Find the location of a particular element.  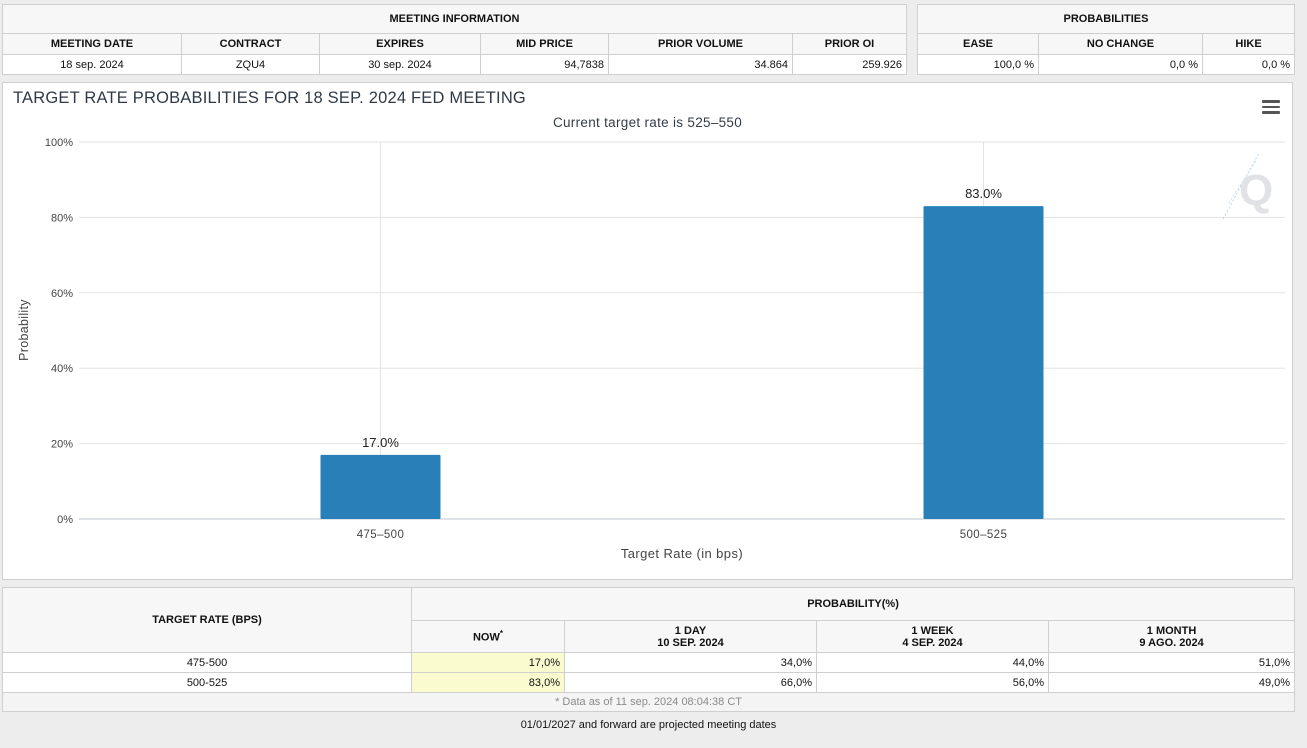

one-day-header: 1 DAY 10 SEP. 2024 is located at coordinates (690, 636).